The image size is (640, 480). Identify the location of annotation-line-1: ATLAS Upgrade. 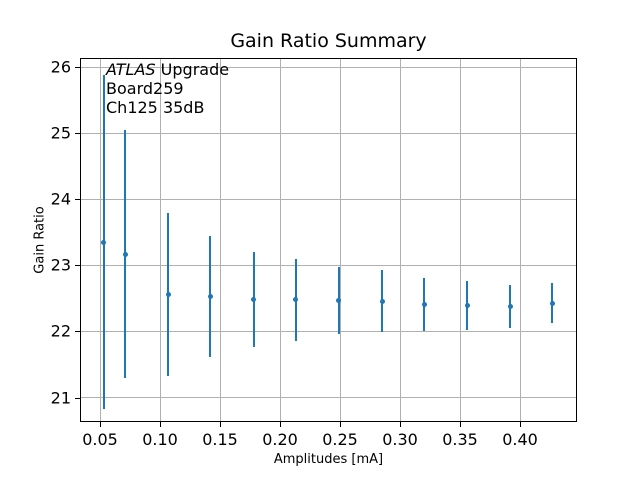
(167, 69).